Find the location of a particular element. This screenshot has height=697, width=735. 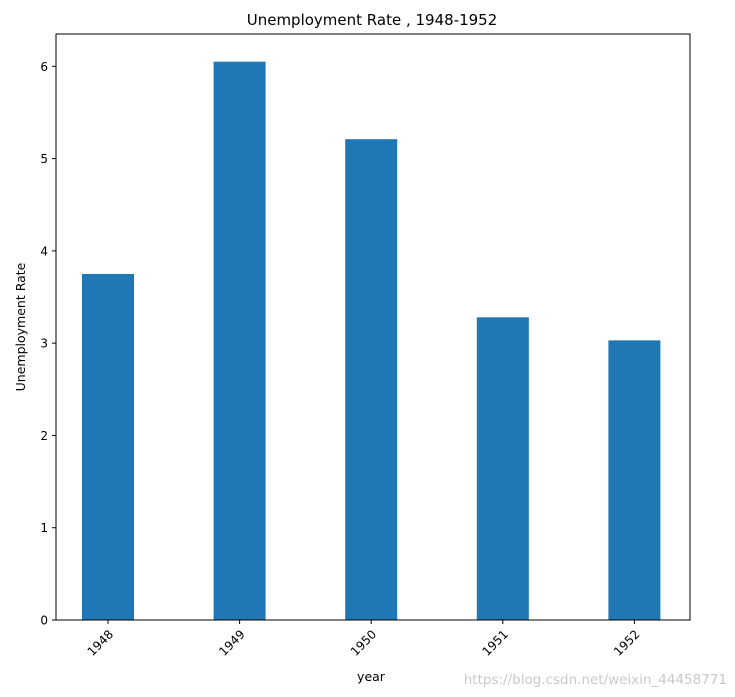

x-tick-label: 1950 is located at coordinates (363, 642).